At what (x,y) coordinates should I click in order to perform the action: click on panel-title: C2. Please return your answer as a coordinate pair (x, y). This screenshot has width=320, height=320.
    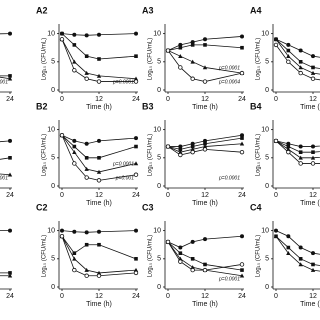
    Looking at the image, I should click on (42, 207).